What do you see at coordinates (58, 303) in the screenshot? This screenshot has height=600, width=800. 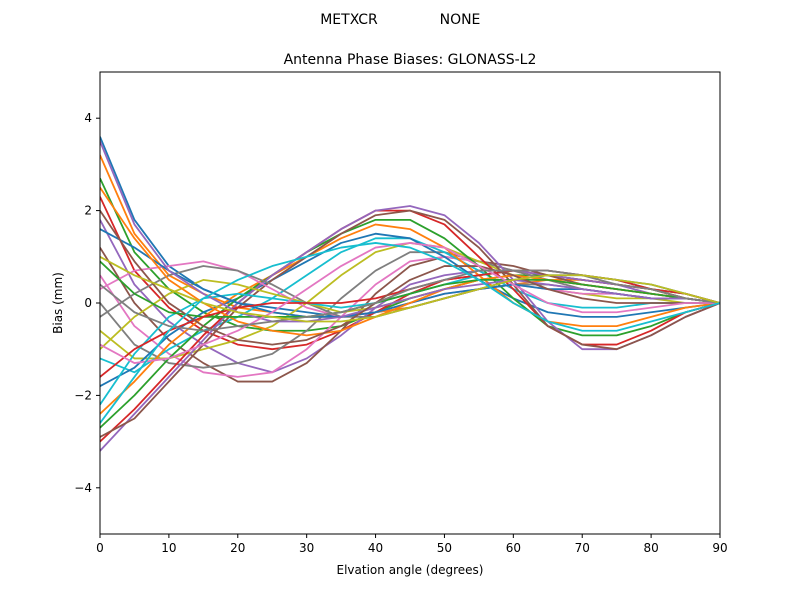 I see `y-axis-label: Bias (mm)` at bounding box center [58, 303].